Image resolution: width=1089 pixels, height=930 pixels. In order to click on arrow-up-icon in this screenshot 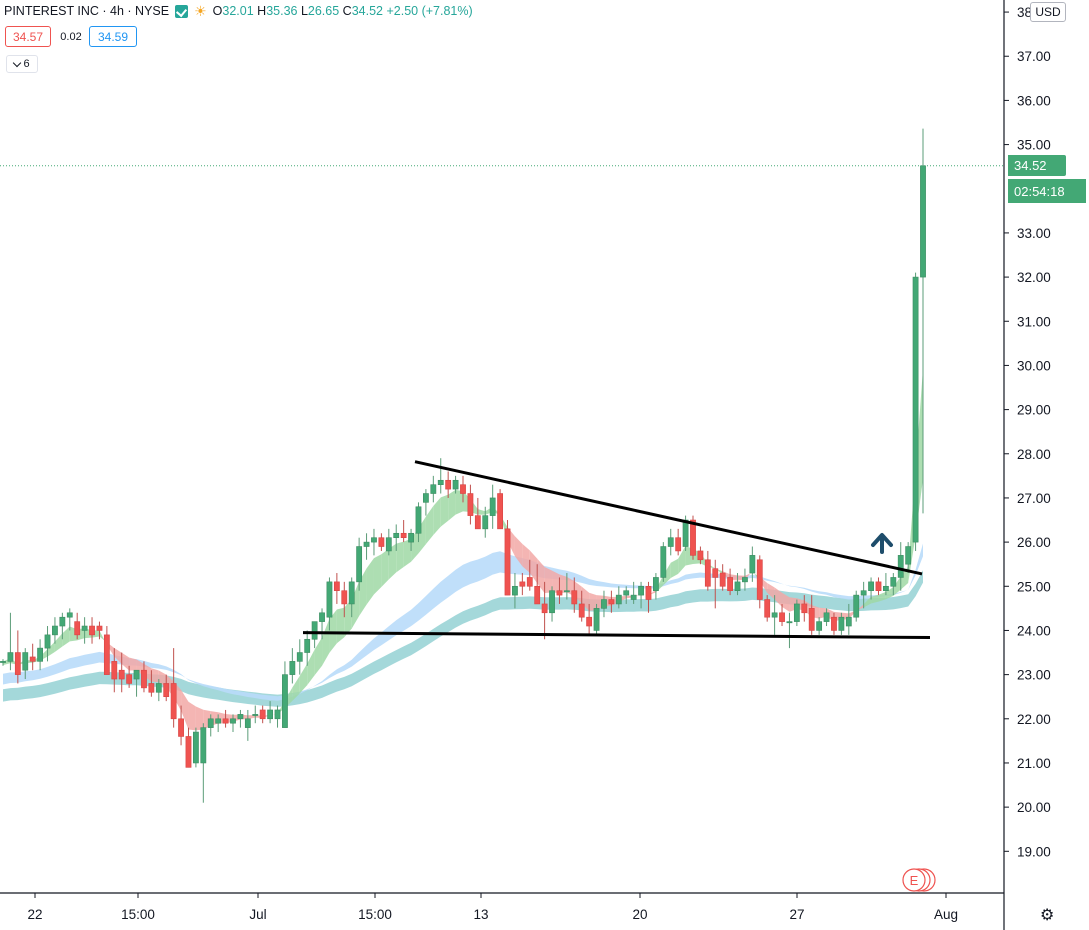, I will do `click(882, 543)`.